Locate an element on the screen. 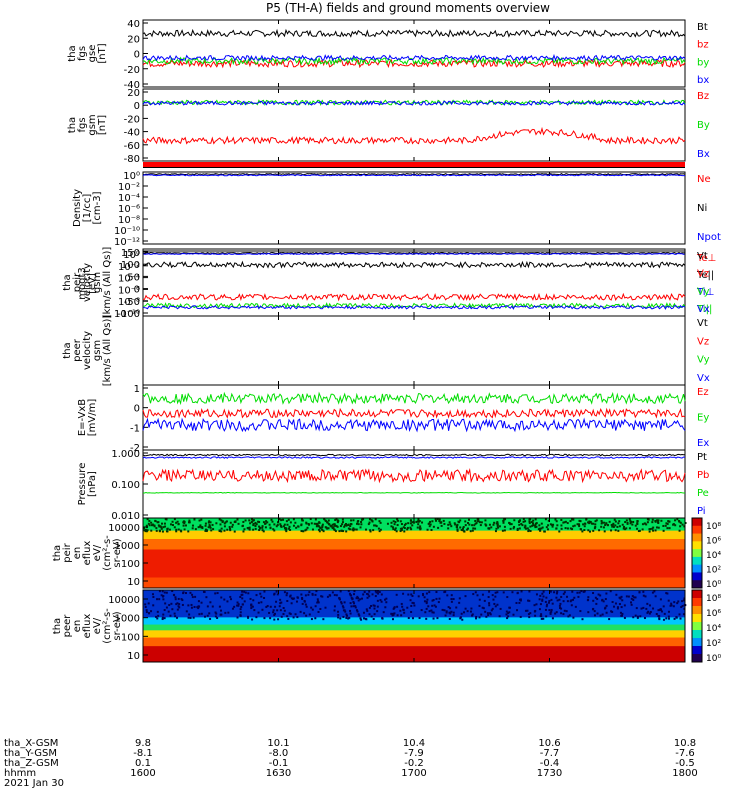 The height and width of the screenshot is (800, 750). colorbar-tick-label: 10⁴ is located at coordinates (713, 629).